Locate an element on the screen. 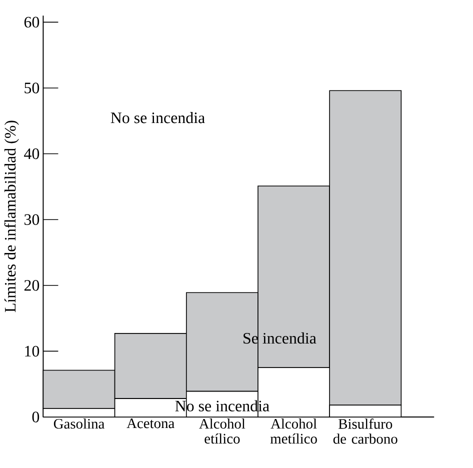 The image size is (473, 468). x-tick-label: Alcohol etílico is located at coordinates (222, 431).